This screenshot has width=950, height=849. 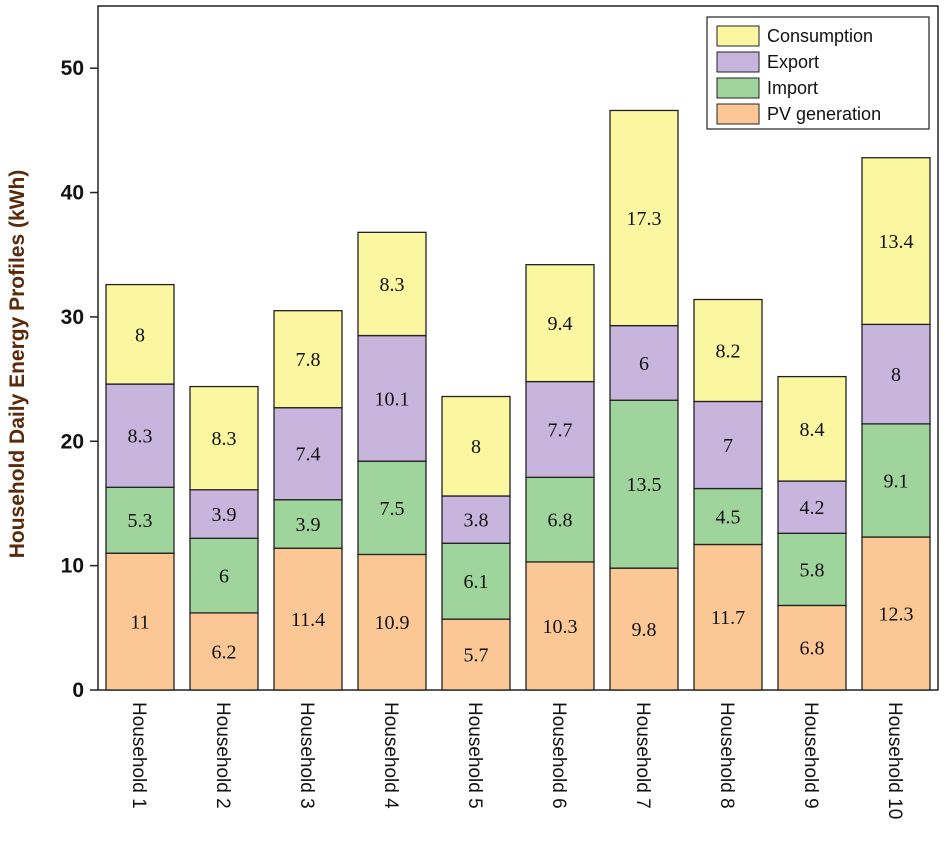 What do you see at coordinates (476, 656) in the screenshot?
I see `data-label: 5.7` at bounding box center [476, 656].